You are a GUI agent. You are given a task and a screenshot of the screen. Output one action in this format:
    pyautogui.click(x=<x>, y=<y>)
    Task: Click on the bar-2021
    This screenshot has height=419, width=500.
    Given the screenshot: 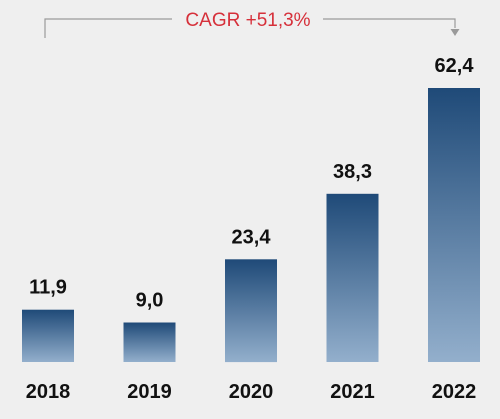 What is the action you would take?
    pyautogui.click(x=352, y=277)
    